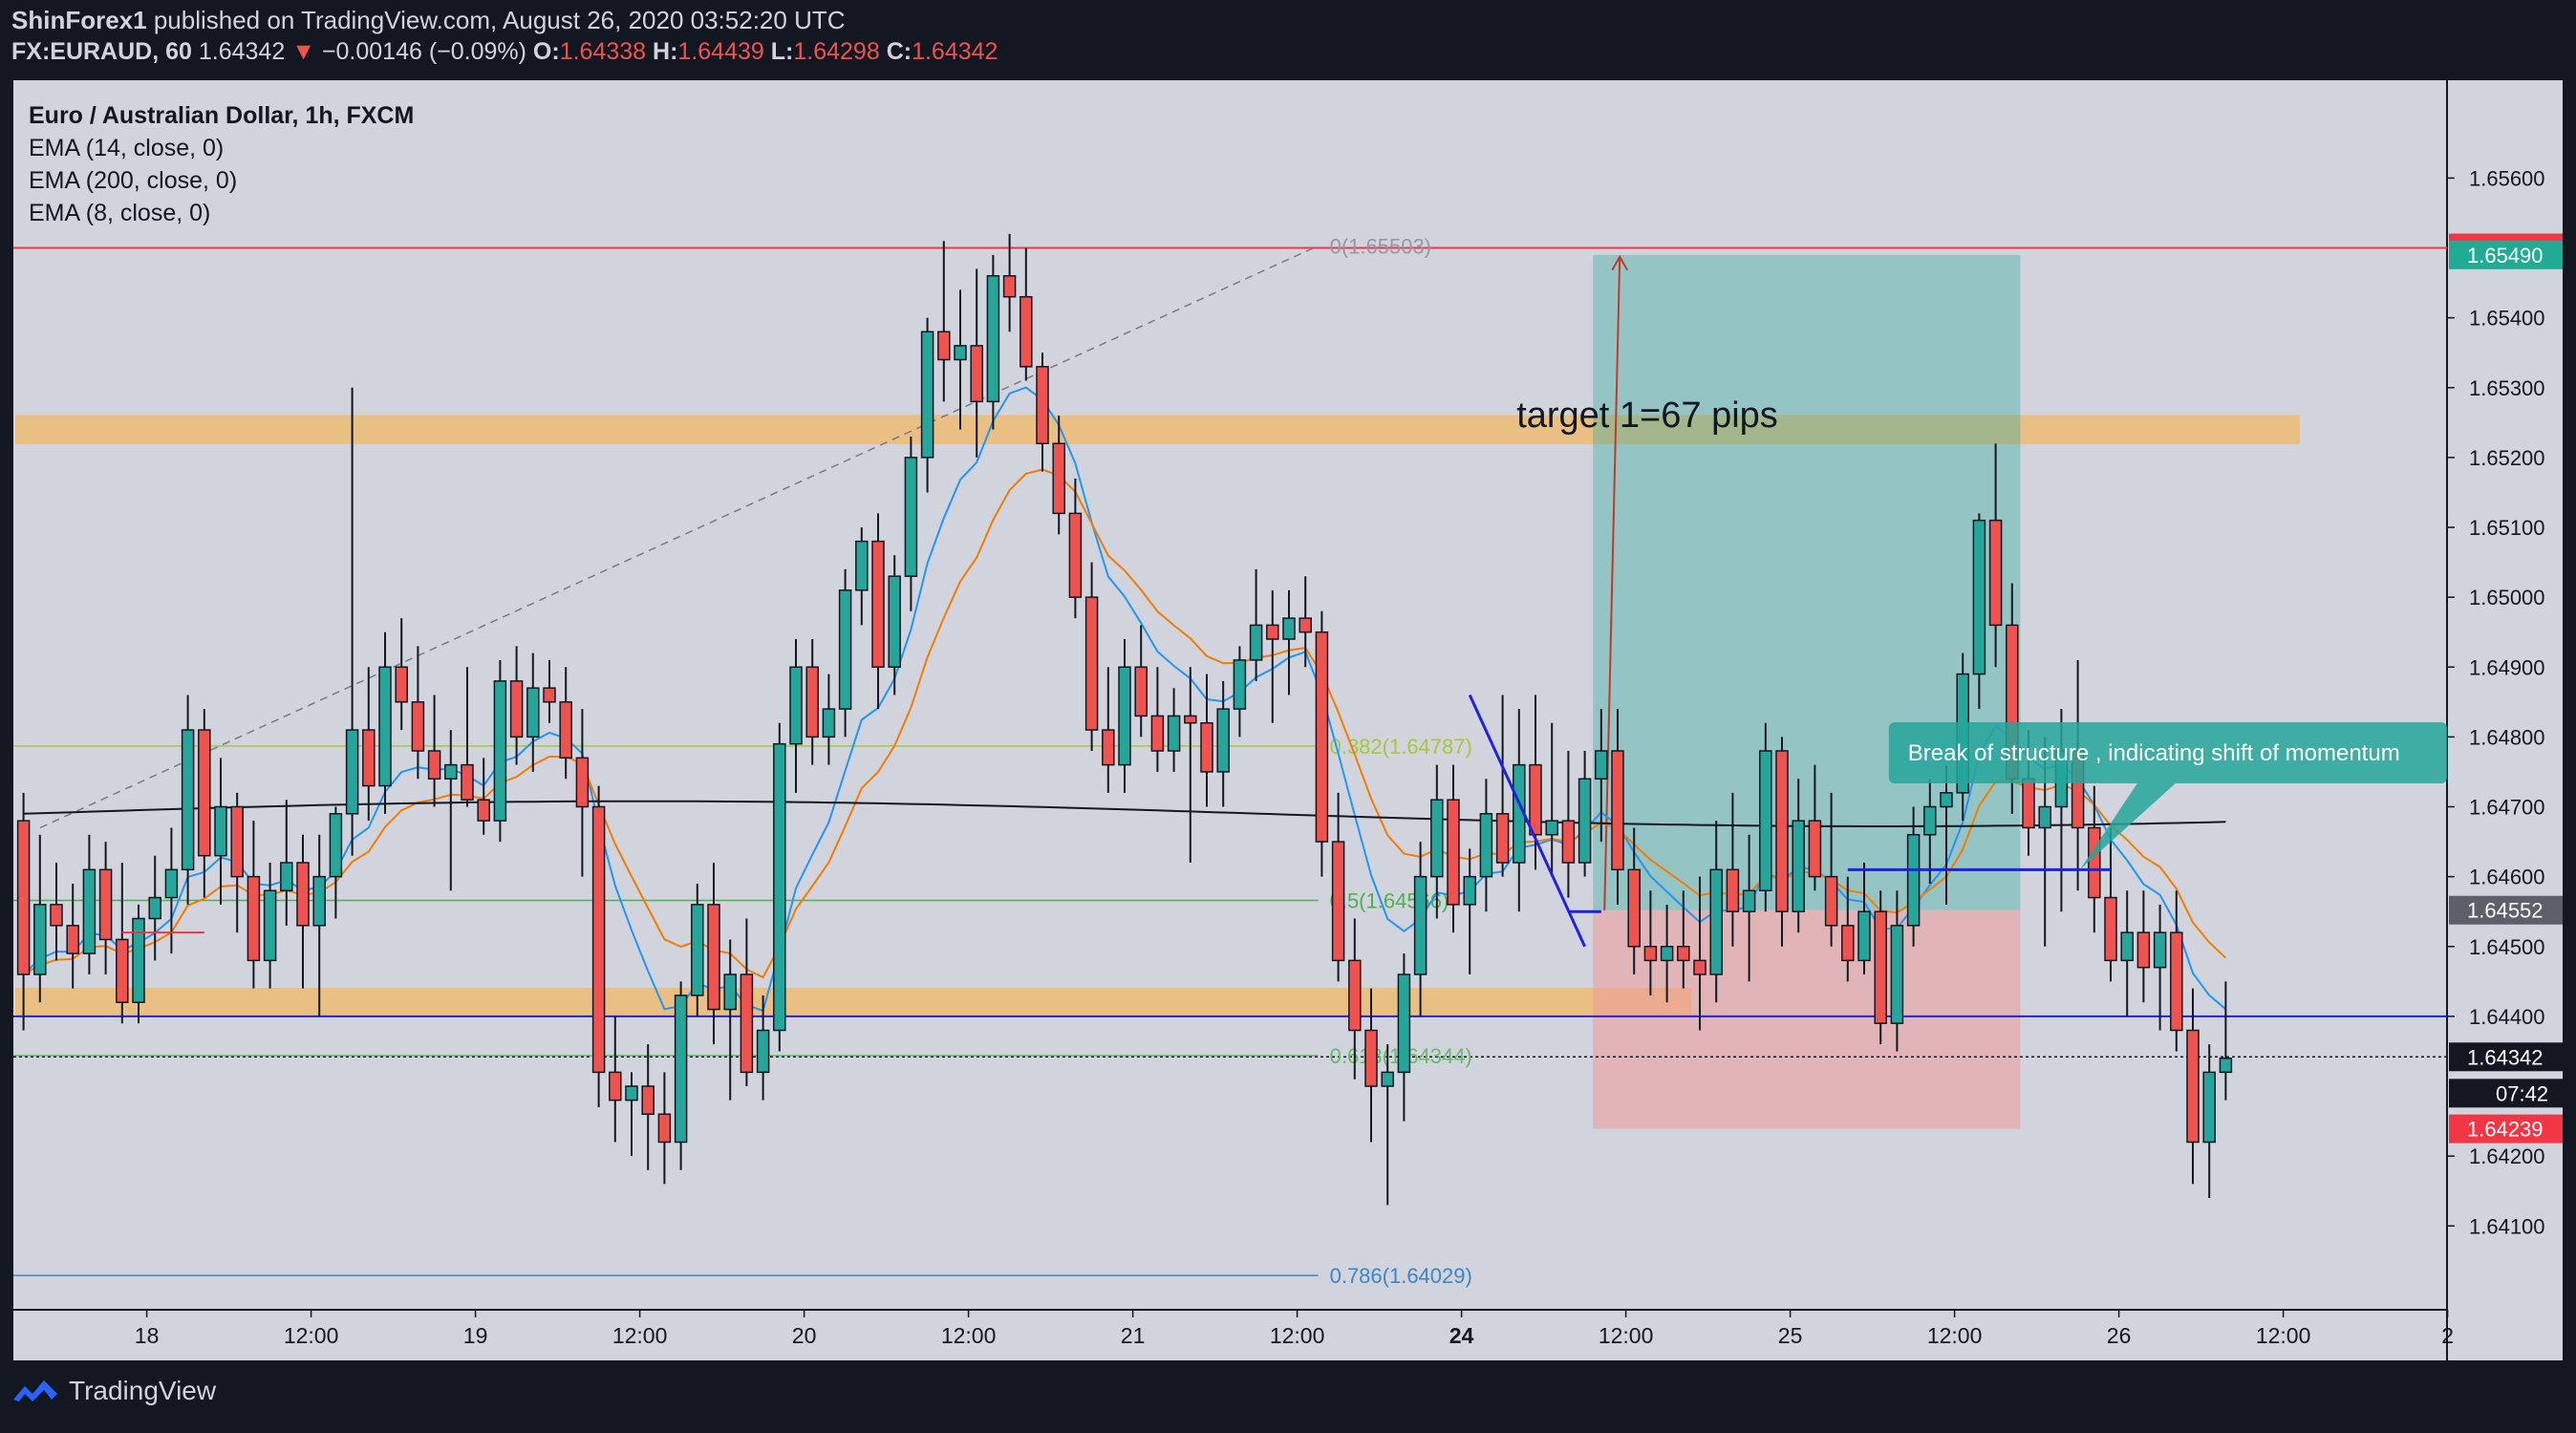 The image size is (2576, 1433). I want to click on author-name: ShinForex1, so click(79, 20).